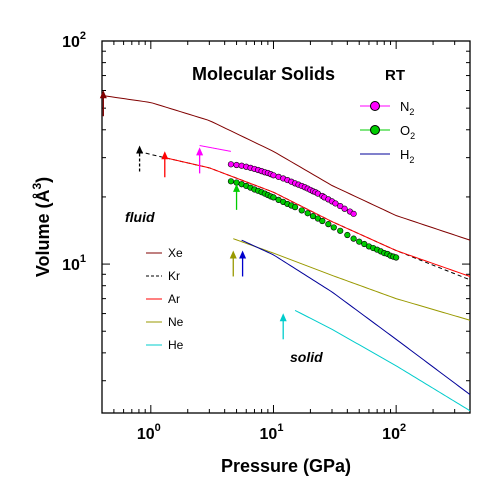 This screenshot has width=498, height=504. I want to click on transition-arrow-kr, so click(140, 158).